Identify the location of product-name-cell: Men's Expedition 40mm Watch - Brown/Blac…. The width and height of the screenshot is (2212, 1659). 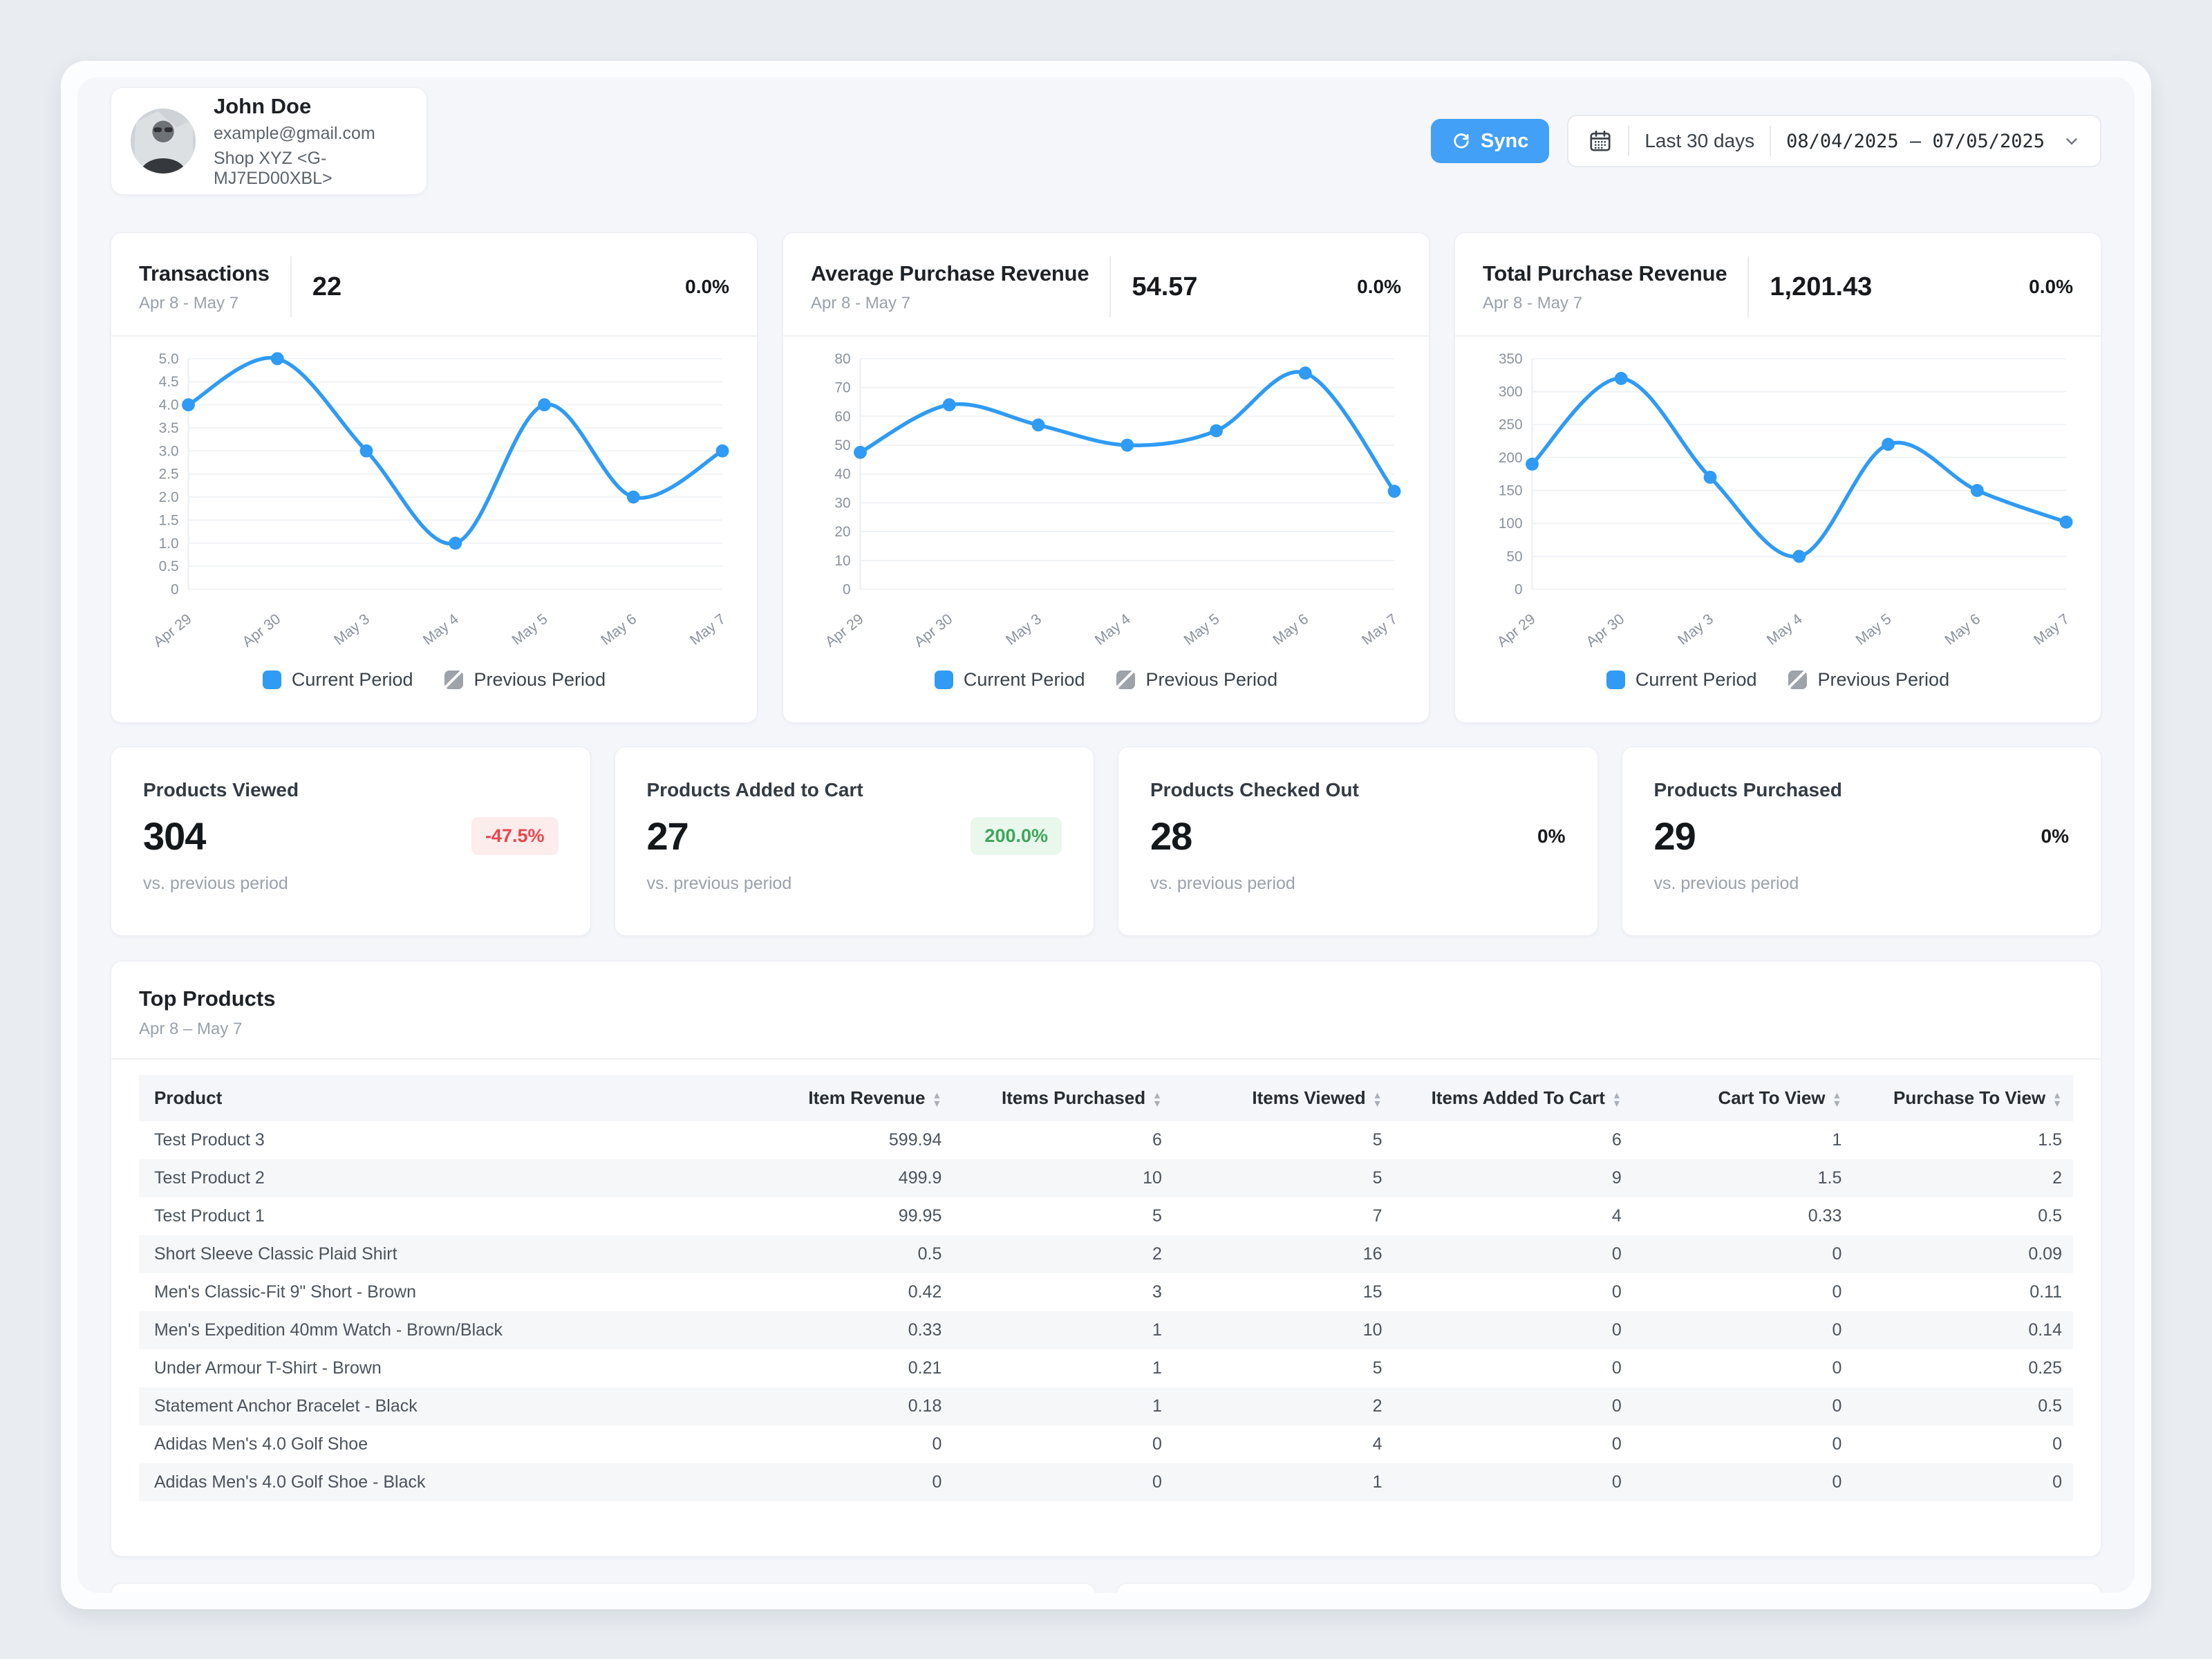
(328, 1330).